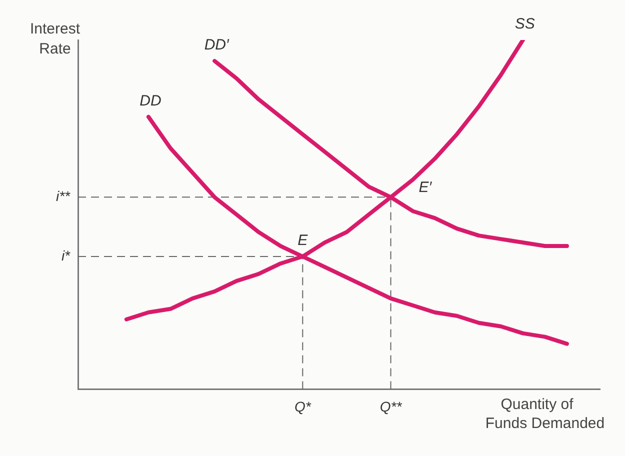  What do you see at coordinates (391, 406) in the screenshot?
I see `x-tick-label: Q**` at bounding box center [391, 406].